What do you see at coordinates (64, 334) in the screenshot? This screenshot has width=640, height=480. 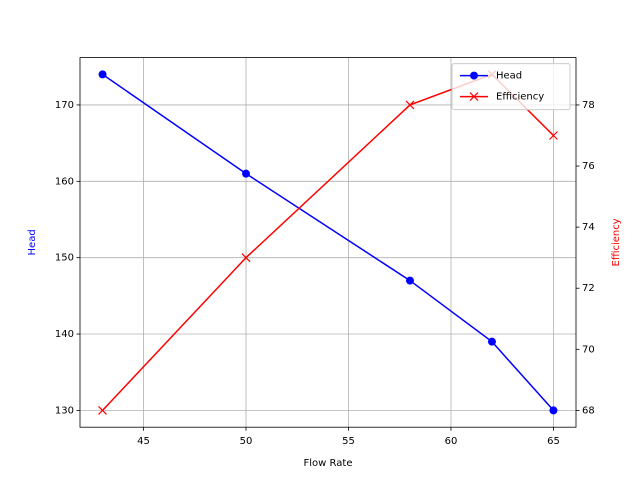 I see `y-tick-label: 140` at bounding box center [64, 334].